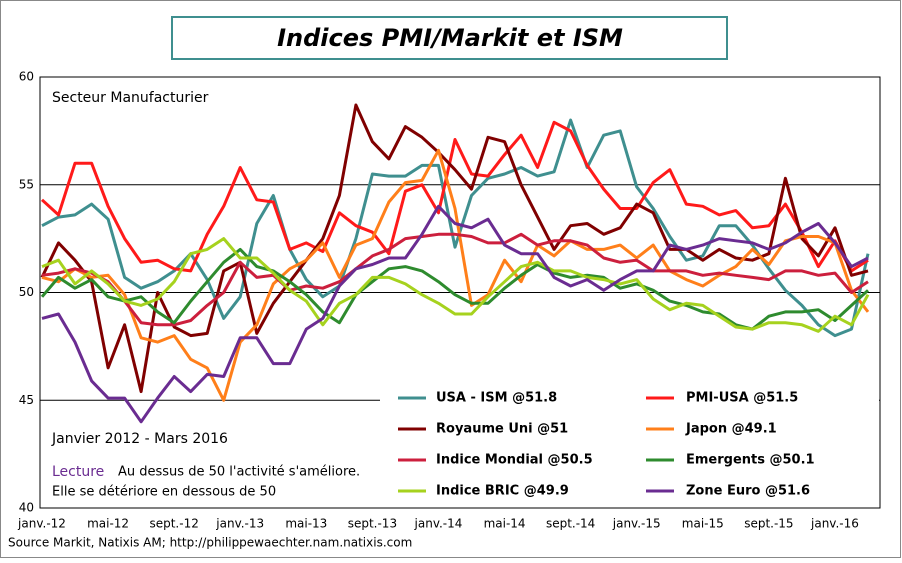 The width and height of the screenshot is (902, 563). Describe the element at coordinates (570, 524) in the screenshot. I see `x-tick-label: sept.-14` at that location.